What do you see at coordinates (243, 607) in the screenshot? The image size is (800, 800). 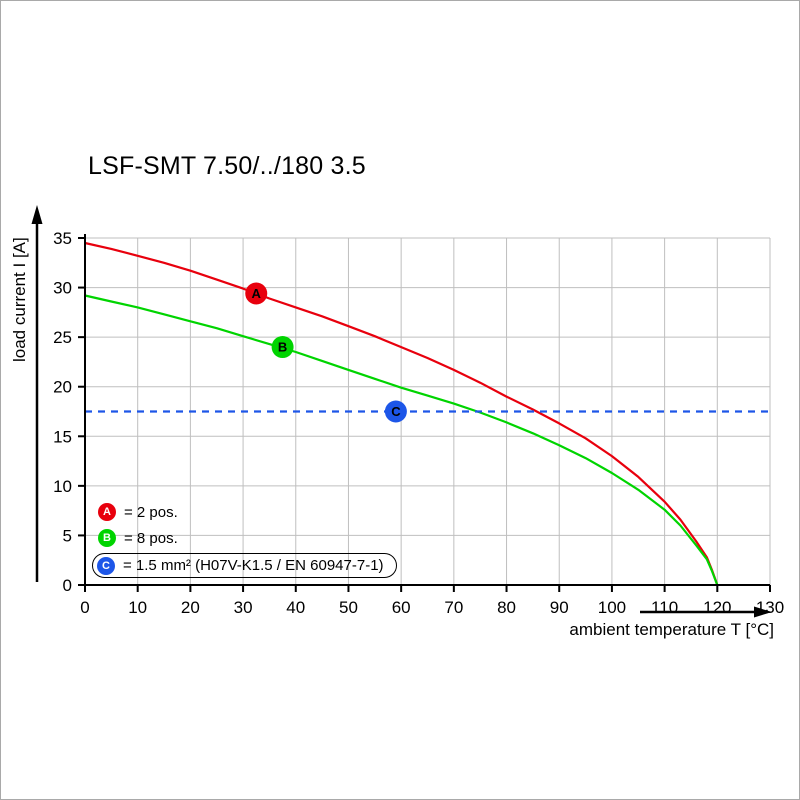 I see `x-tick-label: 30` at bounding box center [243, 607].